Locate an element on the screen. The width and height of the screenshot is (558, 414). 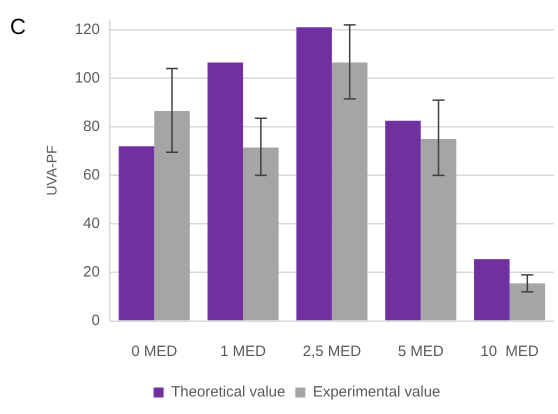
y-tick-label: 0 is located at coordinates (95, 321).